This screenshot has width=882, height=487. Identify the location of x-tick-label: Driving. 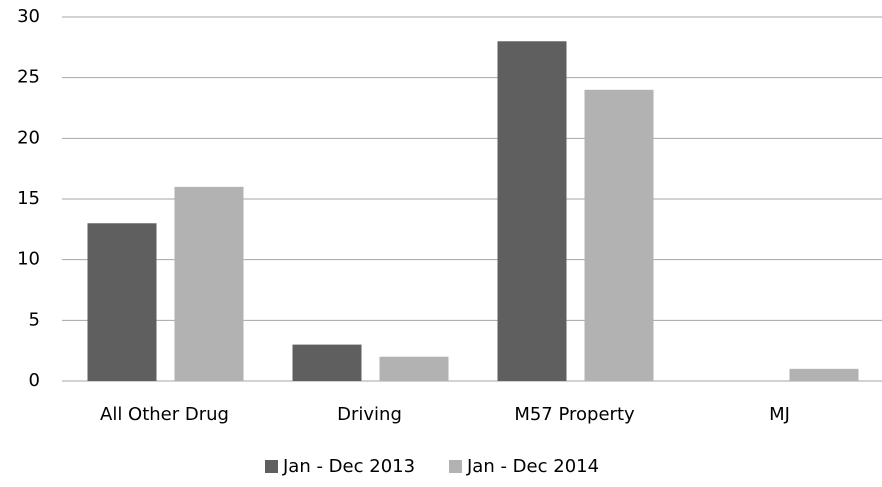
(369, 414).